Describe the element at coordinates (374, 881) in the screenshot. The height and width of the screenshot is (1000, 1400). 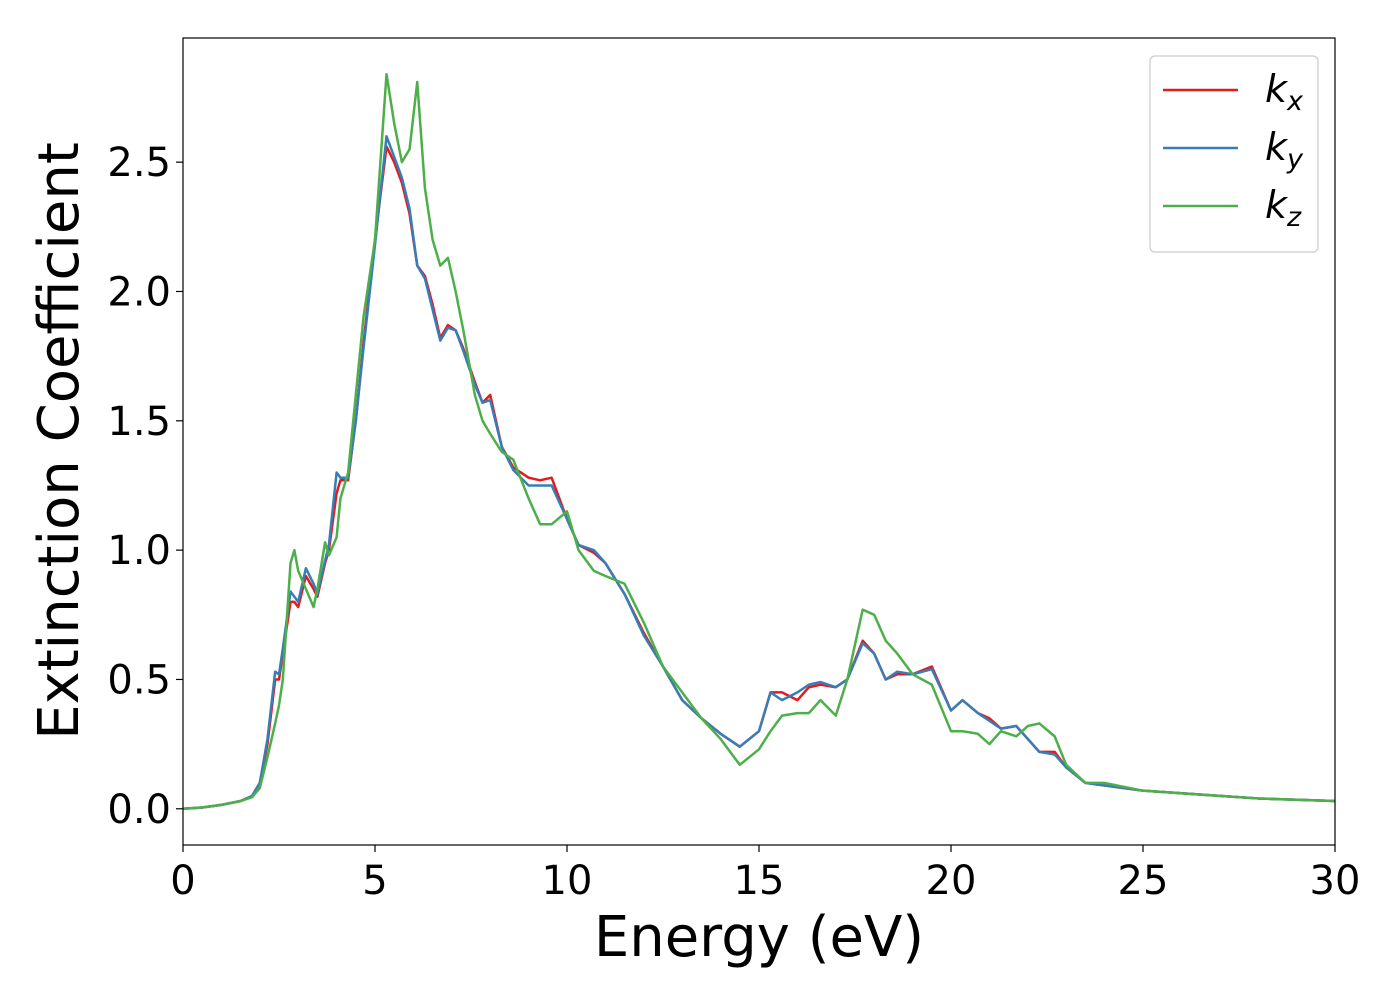
I see `x-tick-label: 5` at that location.